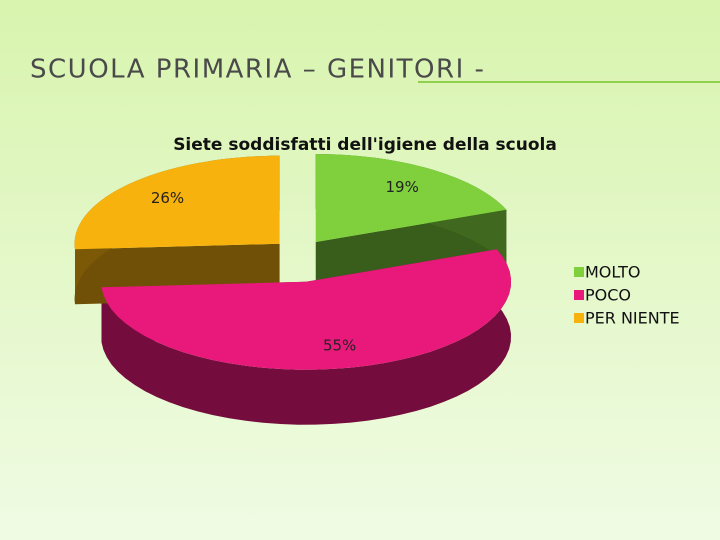 The width and height of the screenshot is (720, 540). Describe the element at coordinates (608, 295) in the screenshot. I see `legend-label: POCO` at that location.